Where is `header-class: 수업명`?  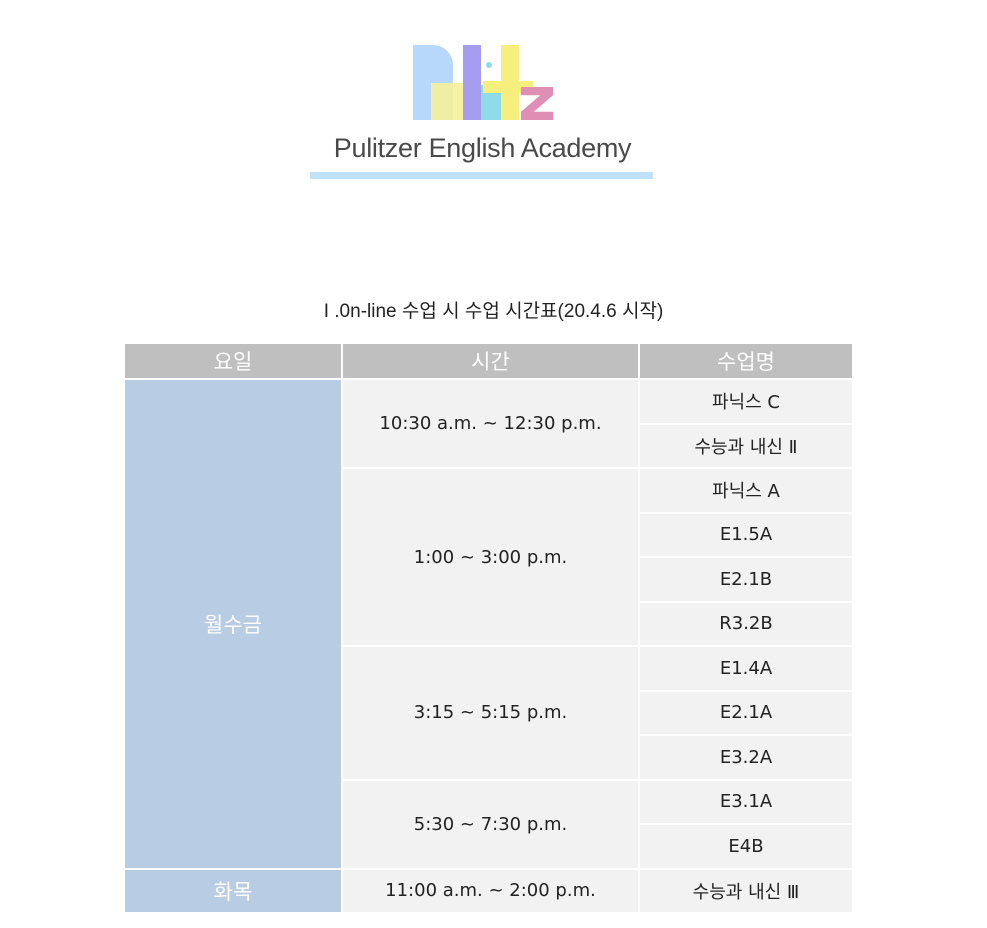 header-class: 수업명 is located at coordinates (746, 361).